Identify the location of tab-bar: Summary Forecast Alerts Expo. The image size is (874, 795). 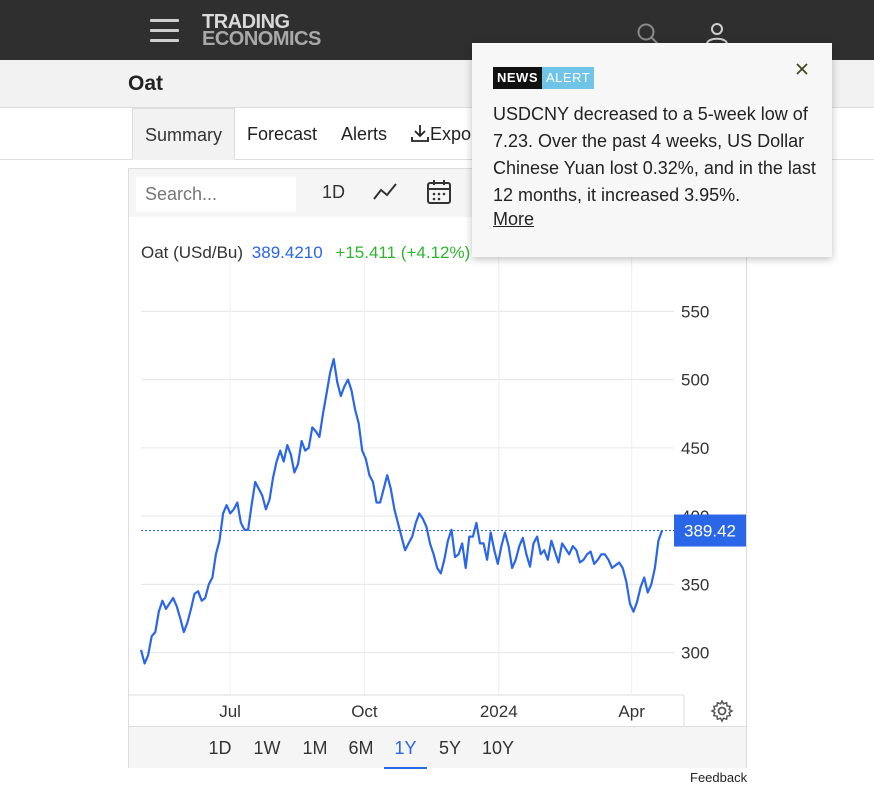
(437, 134).